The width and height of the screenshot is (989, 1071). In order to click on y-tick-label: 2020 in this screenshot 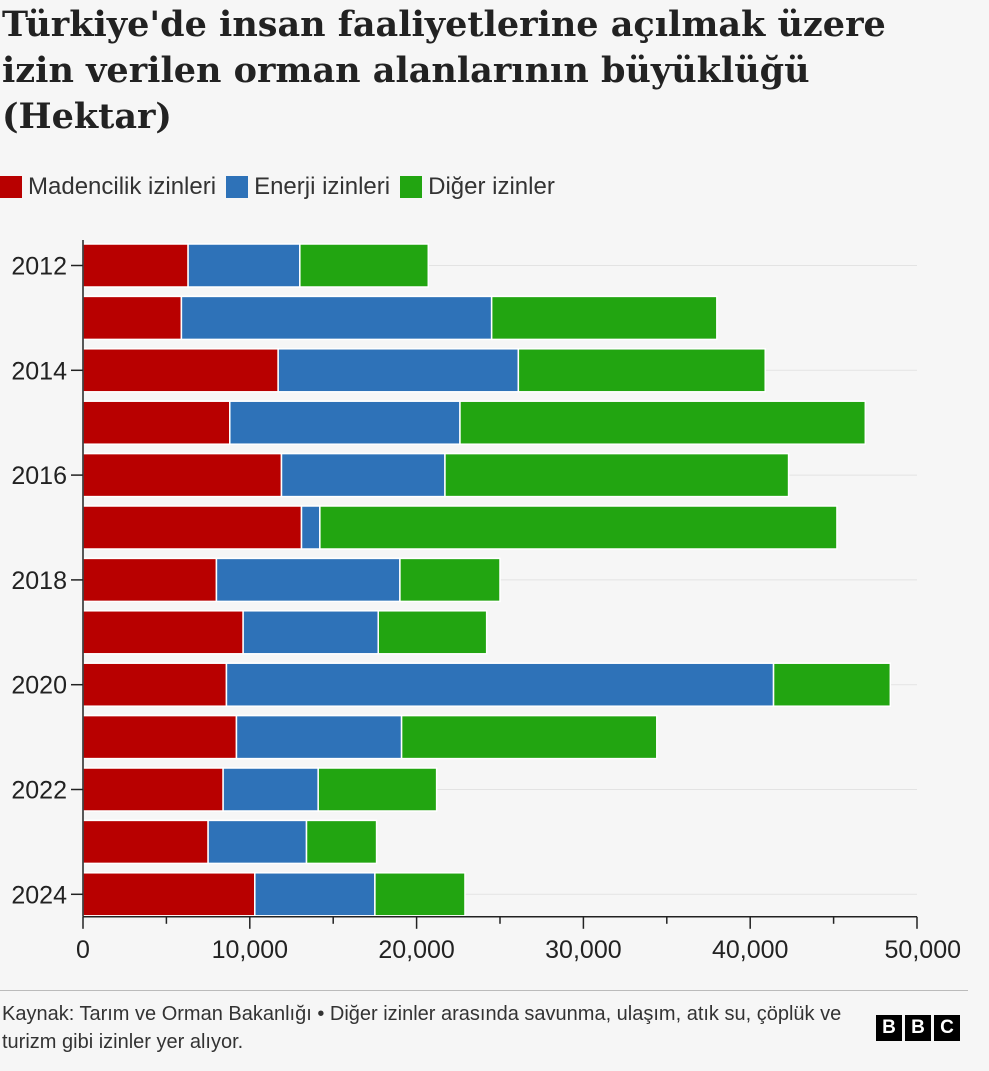, I will do `click(39, 686)`.